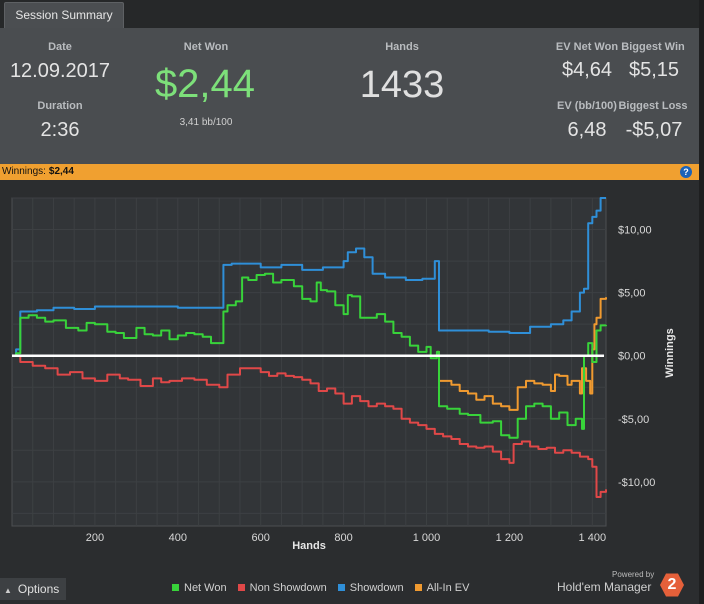 Image resolution: width=704 pixels, height=604 pixels. I want to click on x-tick-label: 200, so click(95, 538).